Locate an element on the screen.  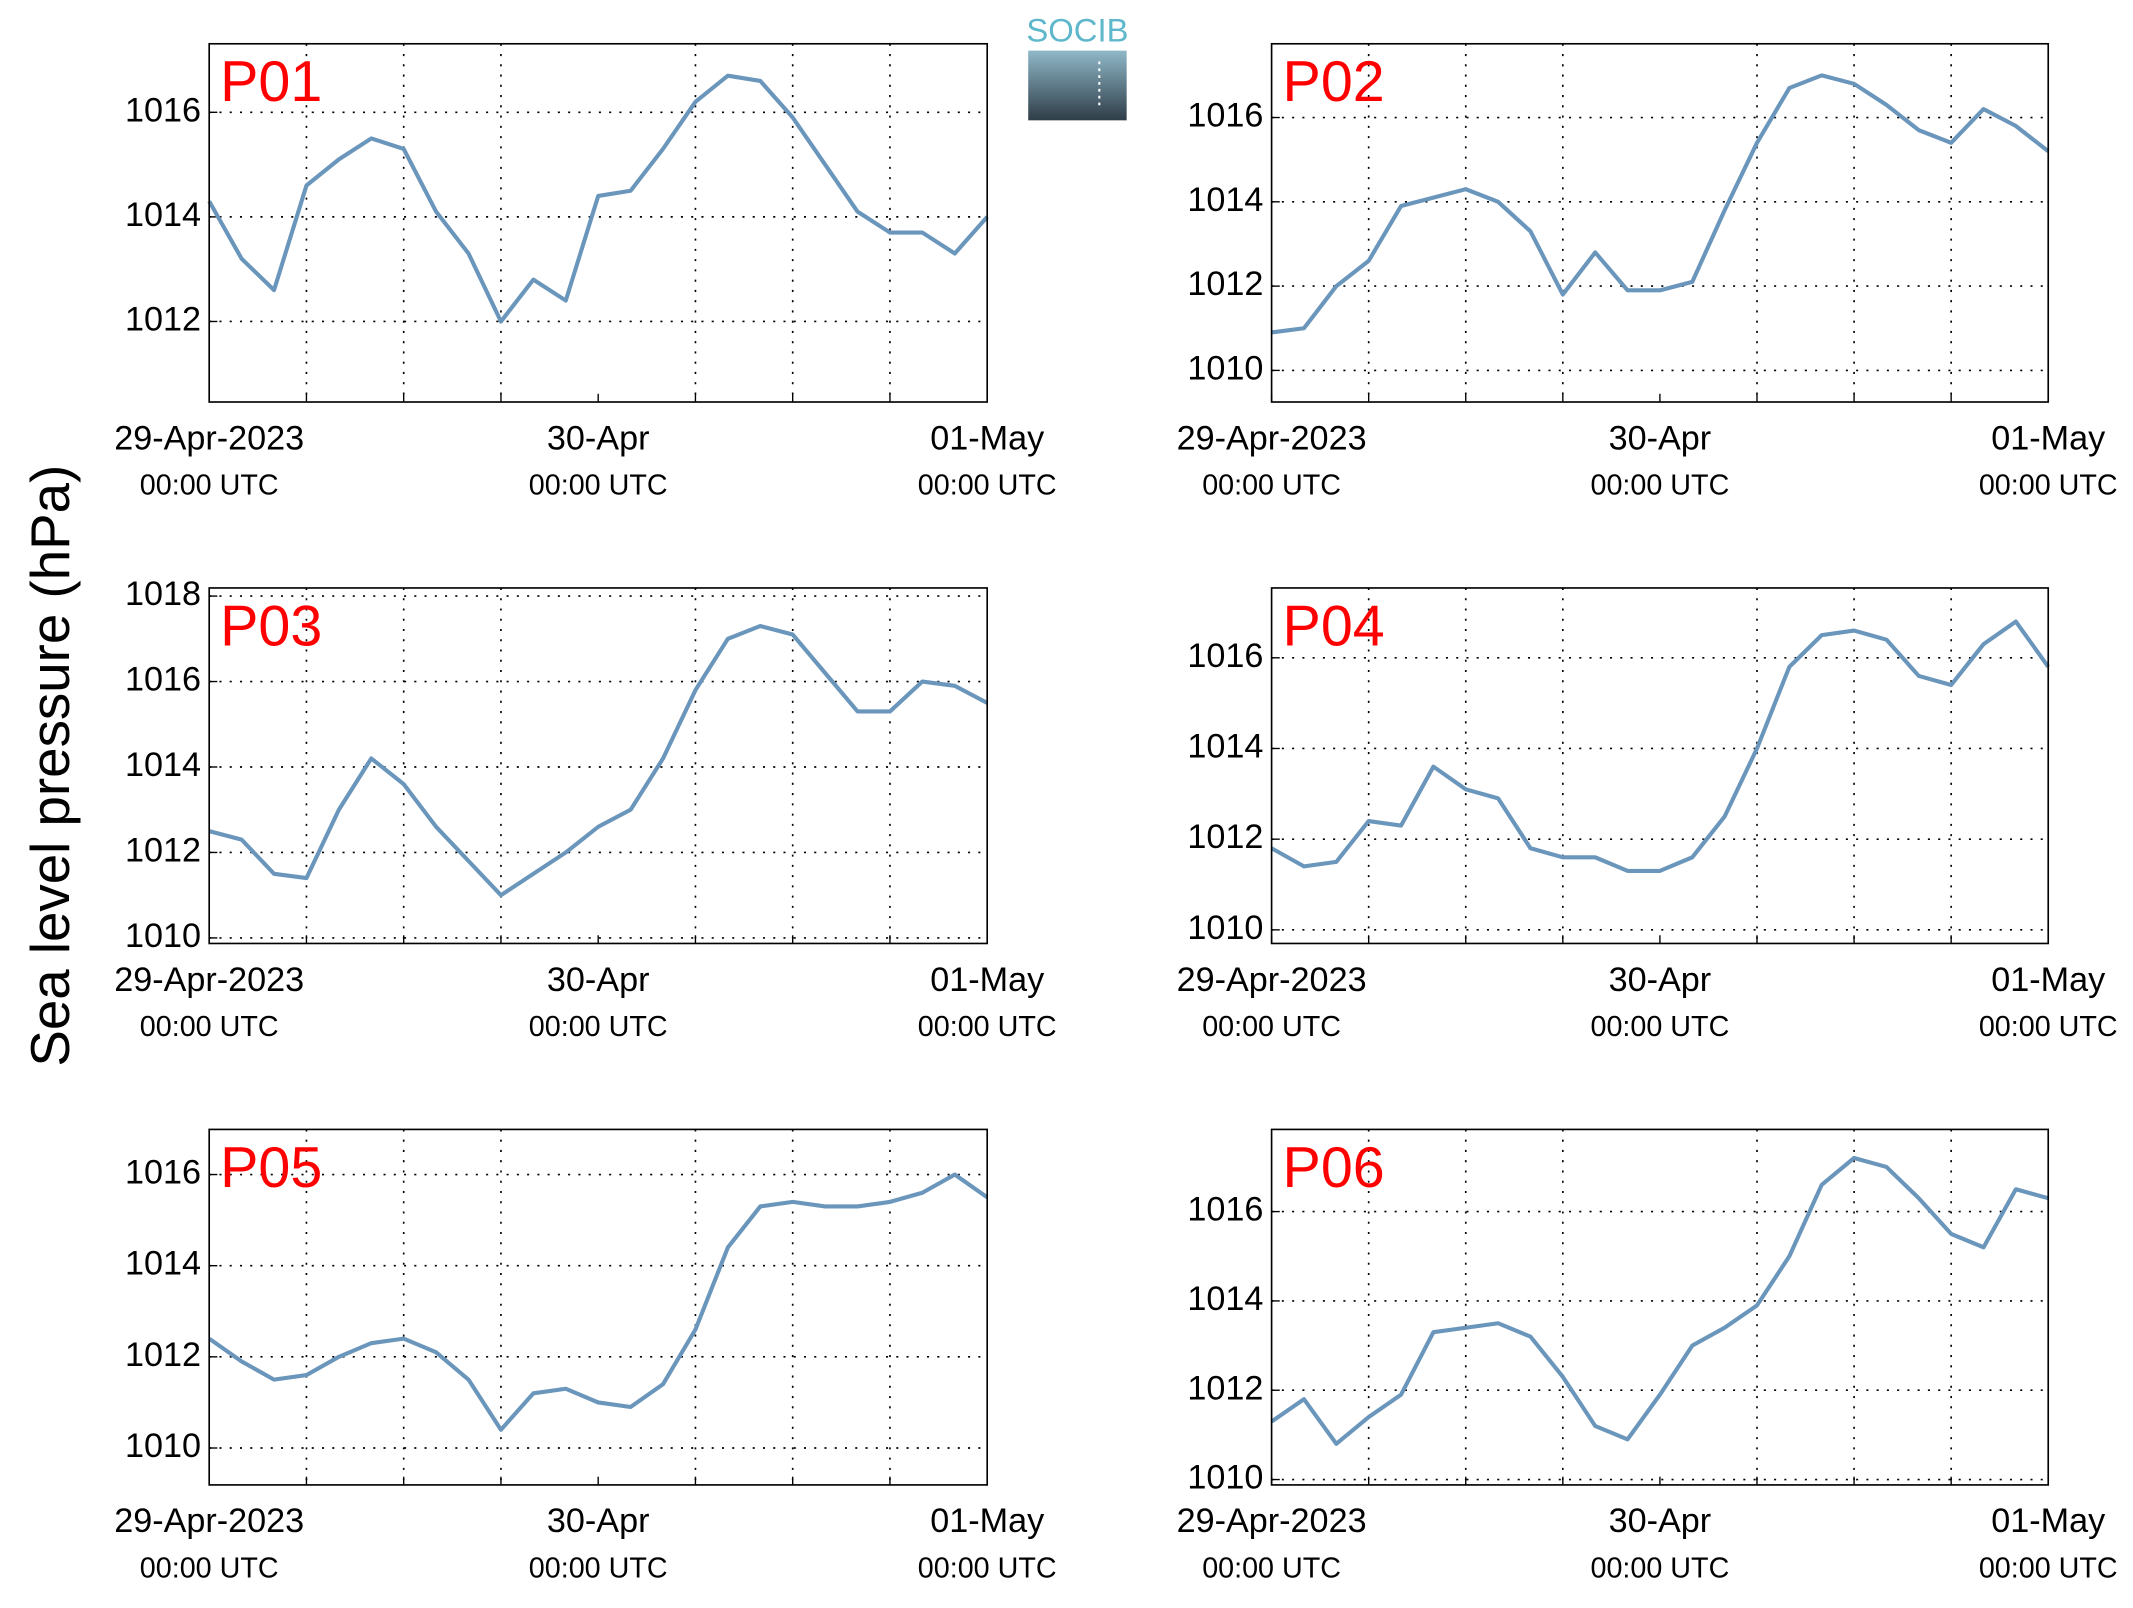
logo-image is located at coordinates (1077, 85).